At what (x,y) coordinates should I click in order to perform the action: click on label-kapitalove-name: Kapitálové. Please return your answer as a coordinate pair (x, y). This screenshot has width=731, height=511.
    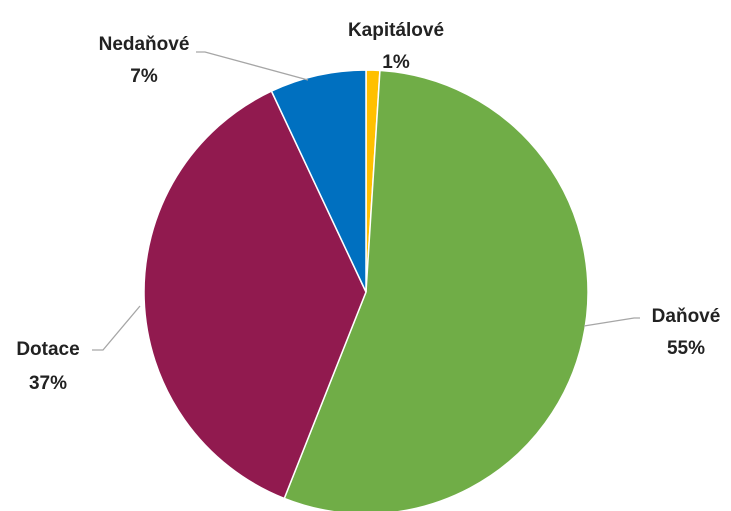
    Looking at the image, I should click on (396, 30).